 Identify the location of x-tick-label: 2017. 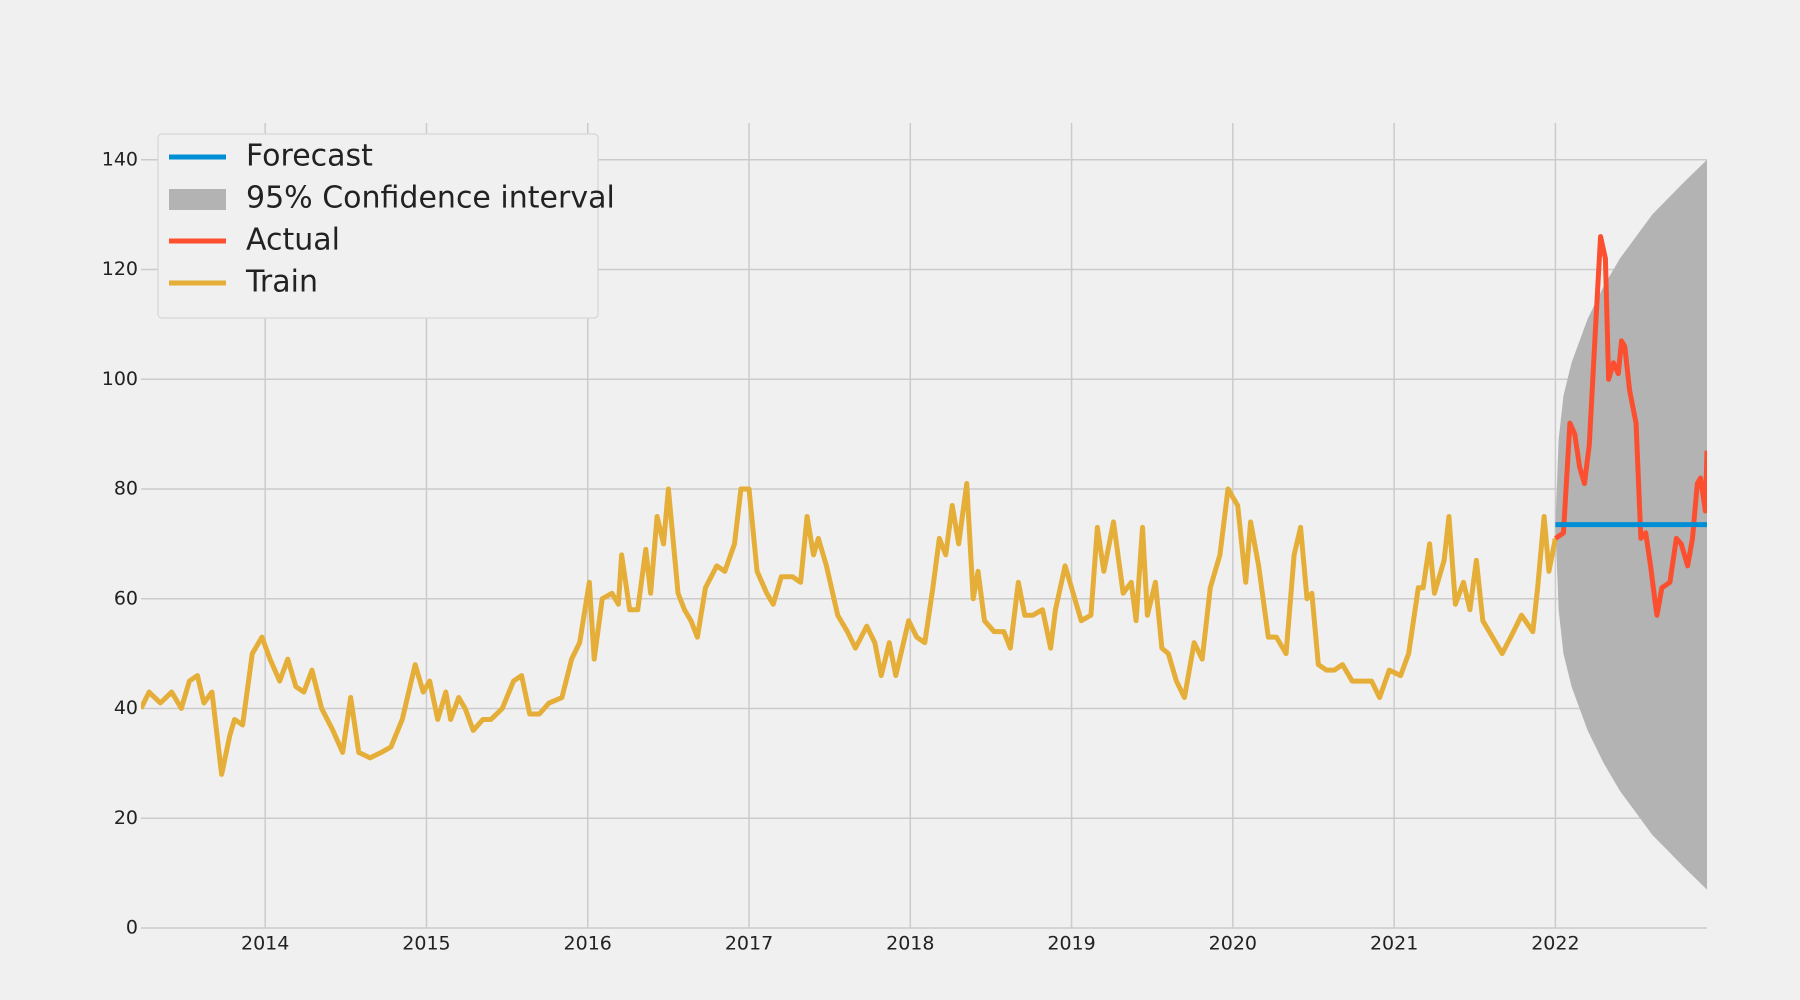
(749, 944).